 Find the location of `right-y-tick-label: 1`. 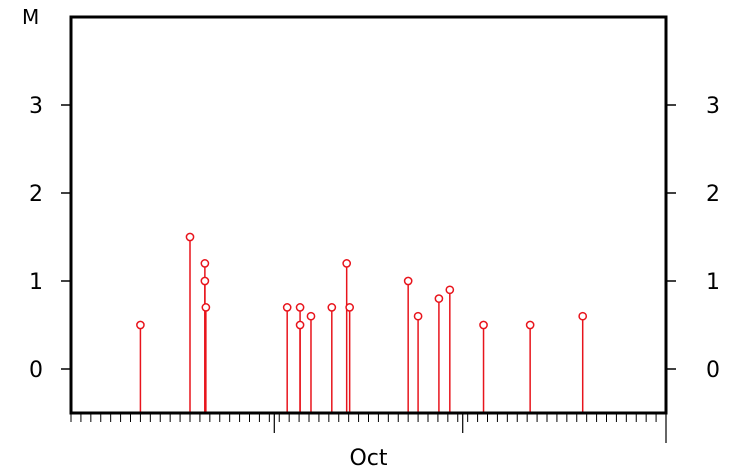

right-y-tick-label: 1 is located at coordinates (713, 282).